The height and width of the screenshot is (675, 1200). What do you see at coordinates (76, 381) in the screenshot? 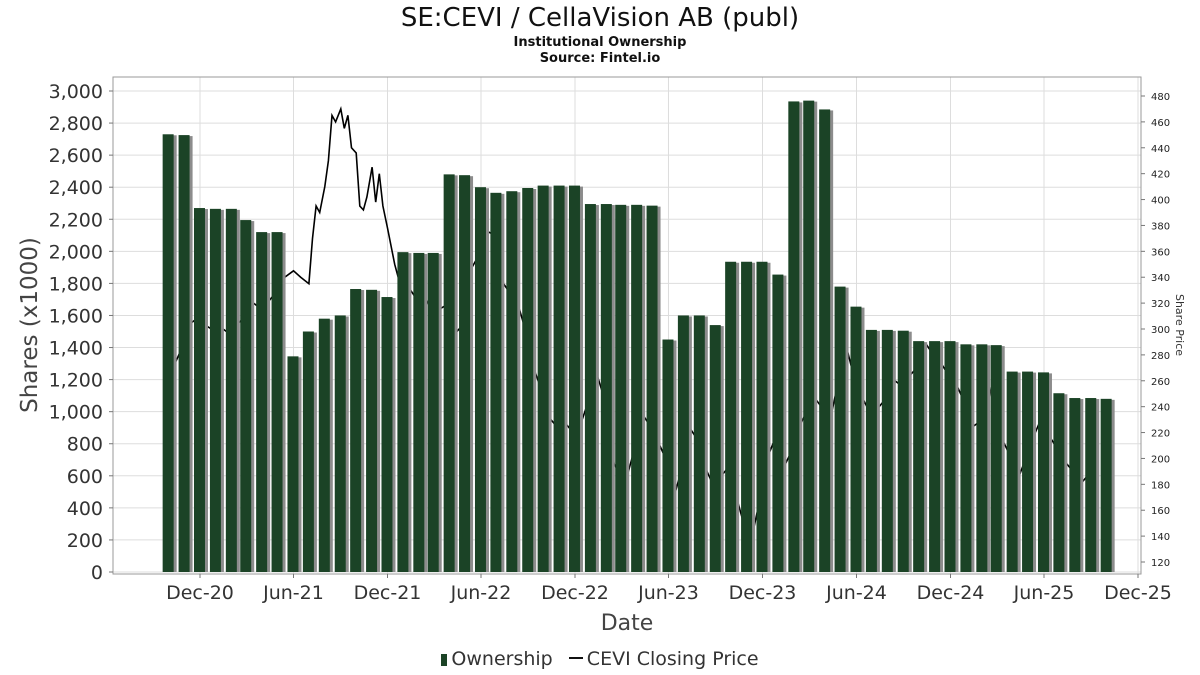
I see `y-tick-label: 1,200` at bounding box center [76, 381].